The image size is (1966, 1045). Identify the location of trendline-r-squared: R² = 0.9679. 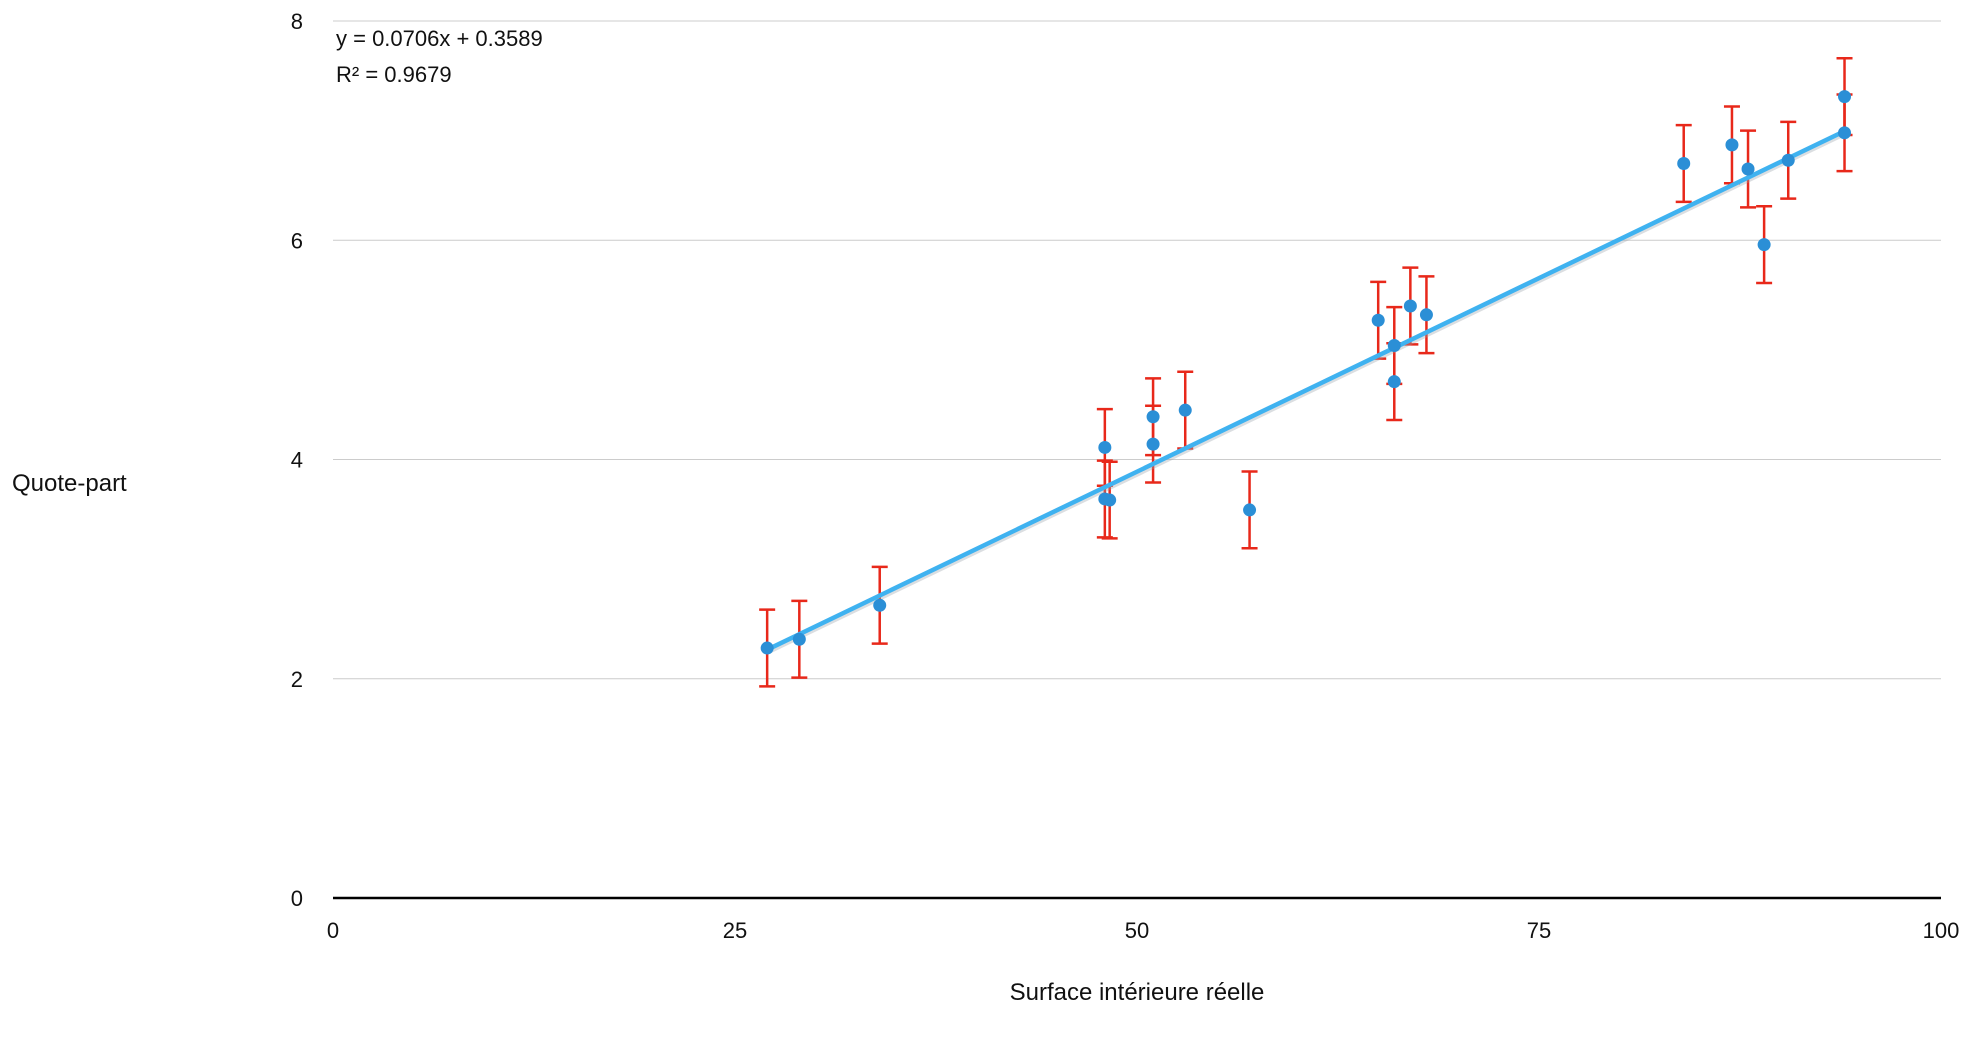
(394, 74).